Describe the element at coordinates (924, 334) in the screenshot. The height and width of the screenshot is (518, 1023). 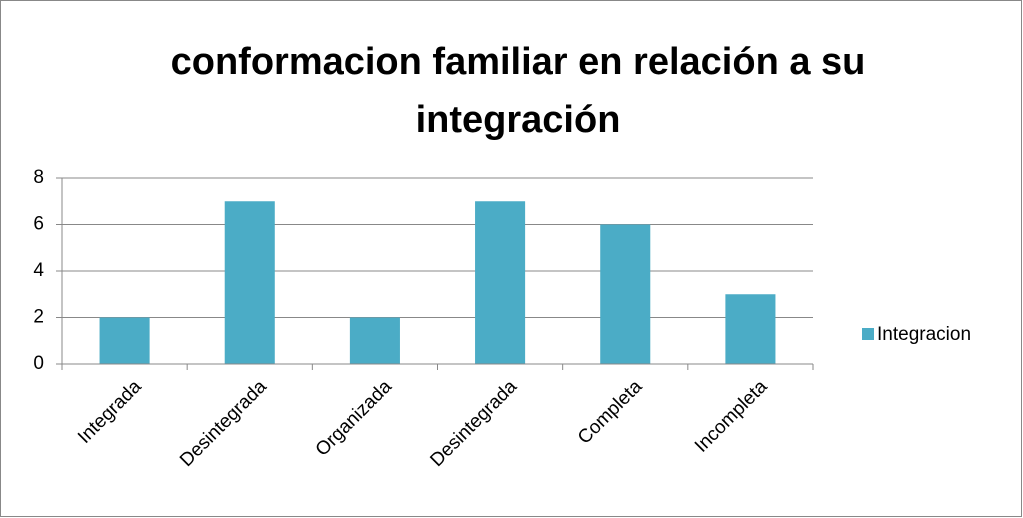
I see `legend-label: Integracion` at that location.